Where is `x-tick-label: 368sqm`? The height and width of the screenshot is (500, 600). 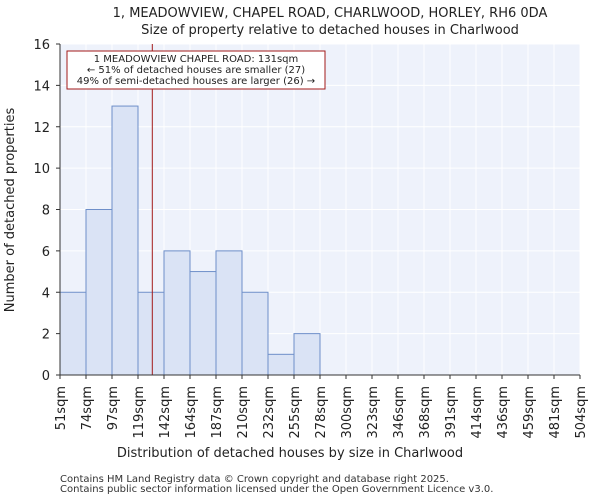 x-tick-label: 368sqm is located at coordinates (425, 412).